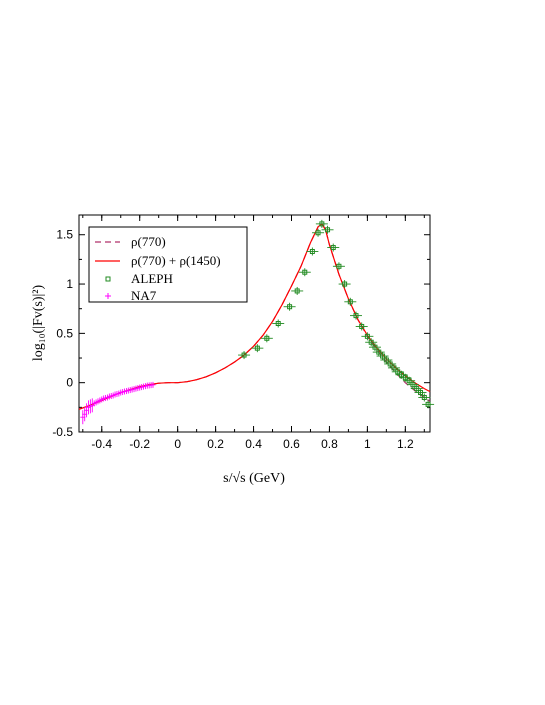 The width and height of the screenshot is (545, 705). Describe the element at coordinates (64, 333) in the screenshot. I see `y-tick-label: 0.5` at that location.